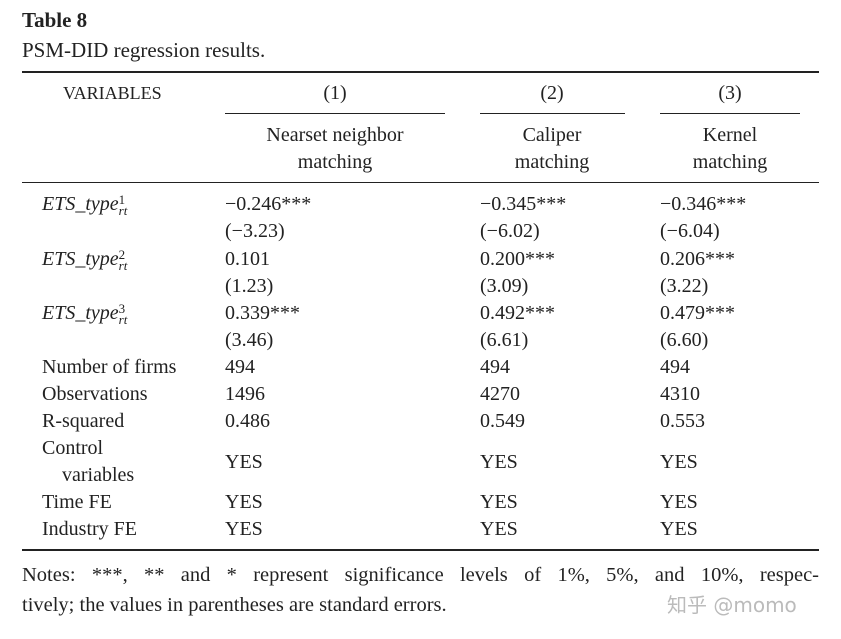 The width and height of the screenshot is (841, 639). I want to click on t-statistic: (3.22), so click(684, 285).